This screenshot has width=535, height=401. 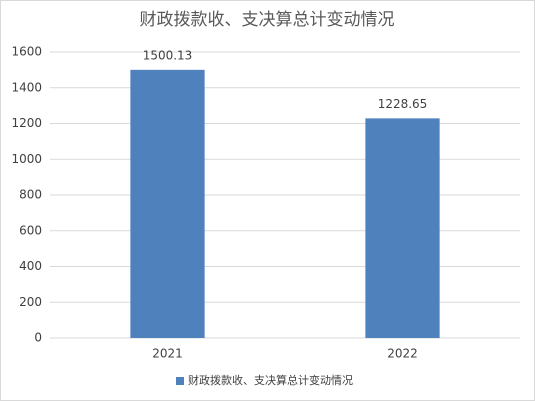 I want to click on y-tick-label: 1400, so click(x=26, y=87).